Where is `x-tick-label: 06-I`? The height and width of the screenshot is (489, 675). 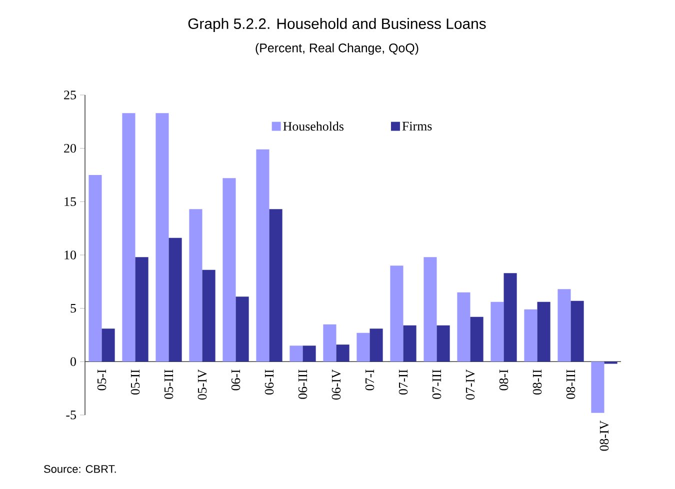
x-tick-label: 06-I is located at coordinates (235, 380).